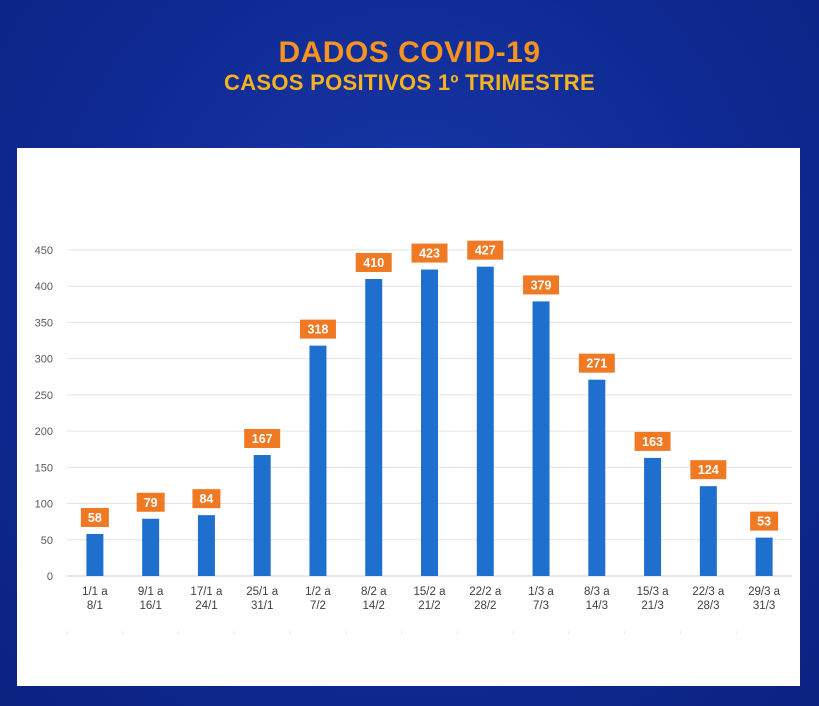 The image size is (819, 706). Describe the element at coordinates (44, 396) in the screenshot. I see `y-tick-label: 250` at that location.